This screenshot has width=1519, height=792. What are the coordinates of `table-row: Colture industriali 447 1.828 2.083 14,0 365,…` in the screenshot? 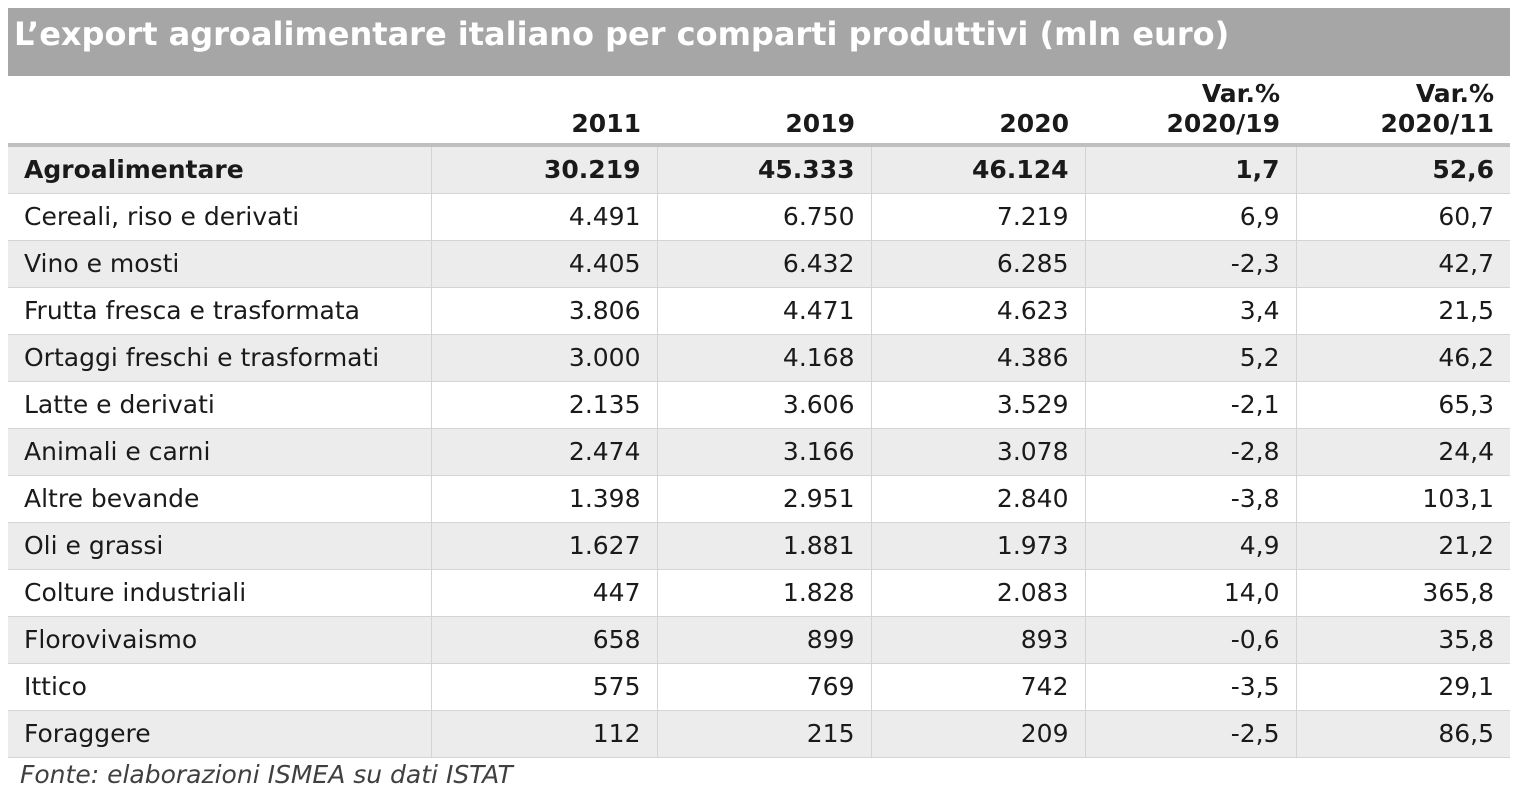 It's located at (759, 593).